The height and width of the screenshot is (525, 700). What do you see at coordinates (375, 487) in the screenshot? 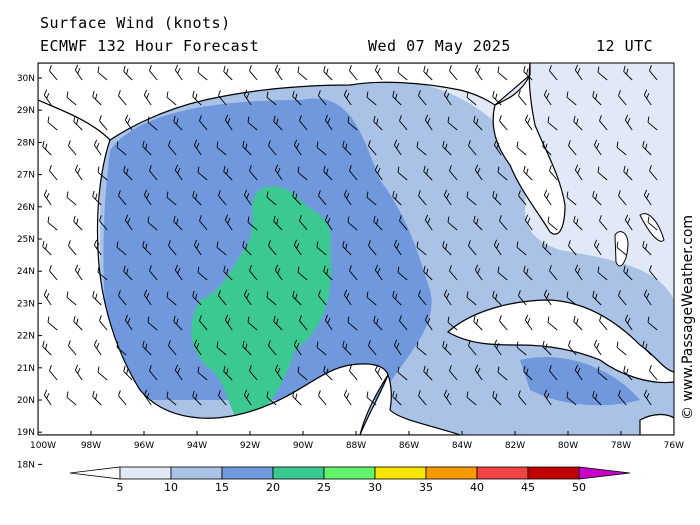
I see `colorbar-tick-label: 30` at bounding box center [375, 487].